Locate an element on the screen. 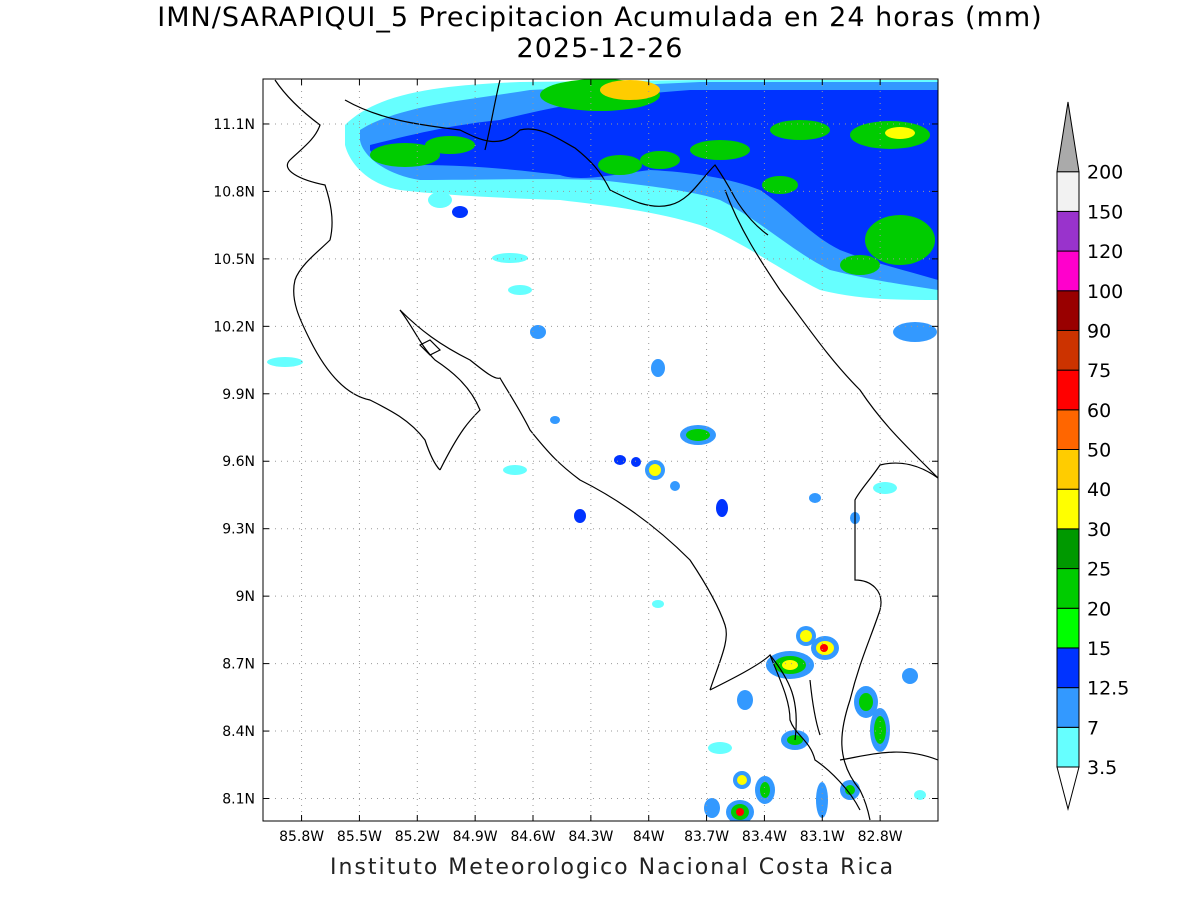 This screenshot has height=900, width=1200. legend-label: 60 is located at coordinates (1099, 411).